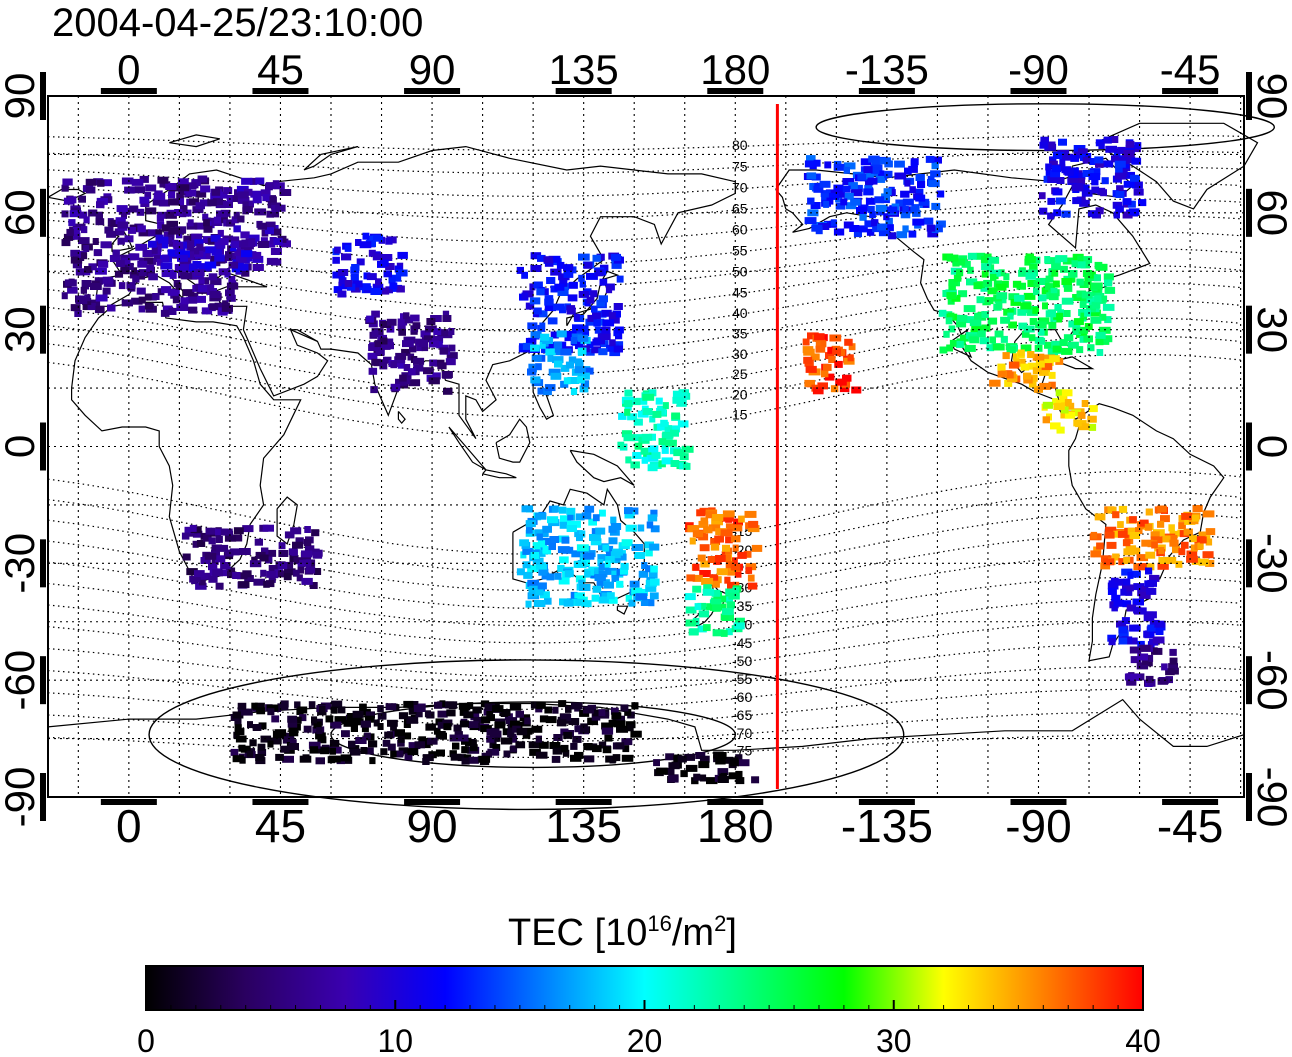  I want to click on coastline-svalbard, so click(194, 141).